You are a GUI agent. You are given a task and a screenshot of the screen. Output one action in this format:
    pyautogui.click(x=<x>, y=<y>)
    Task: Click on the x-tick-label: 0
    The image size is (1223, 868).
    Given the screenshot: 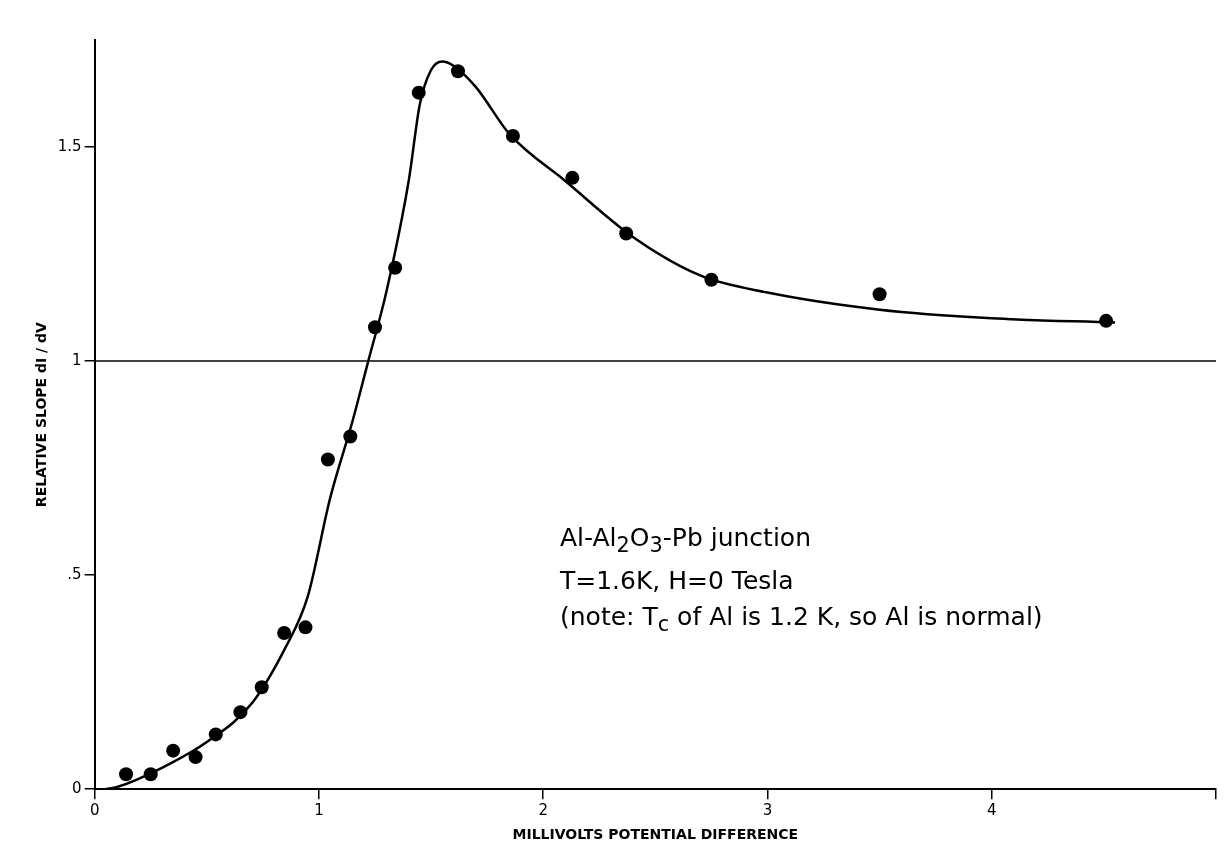 What is the action you would take?
    pyautogui.click(x=94, y=810)
    